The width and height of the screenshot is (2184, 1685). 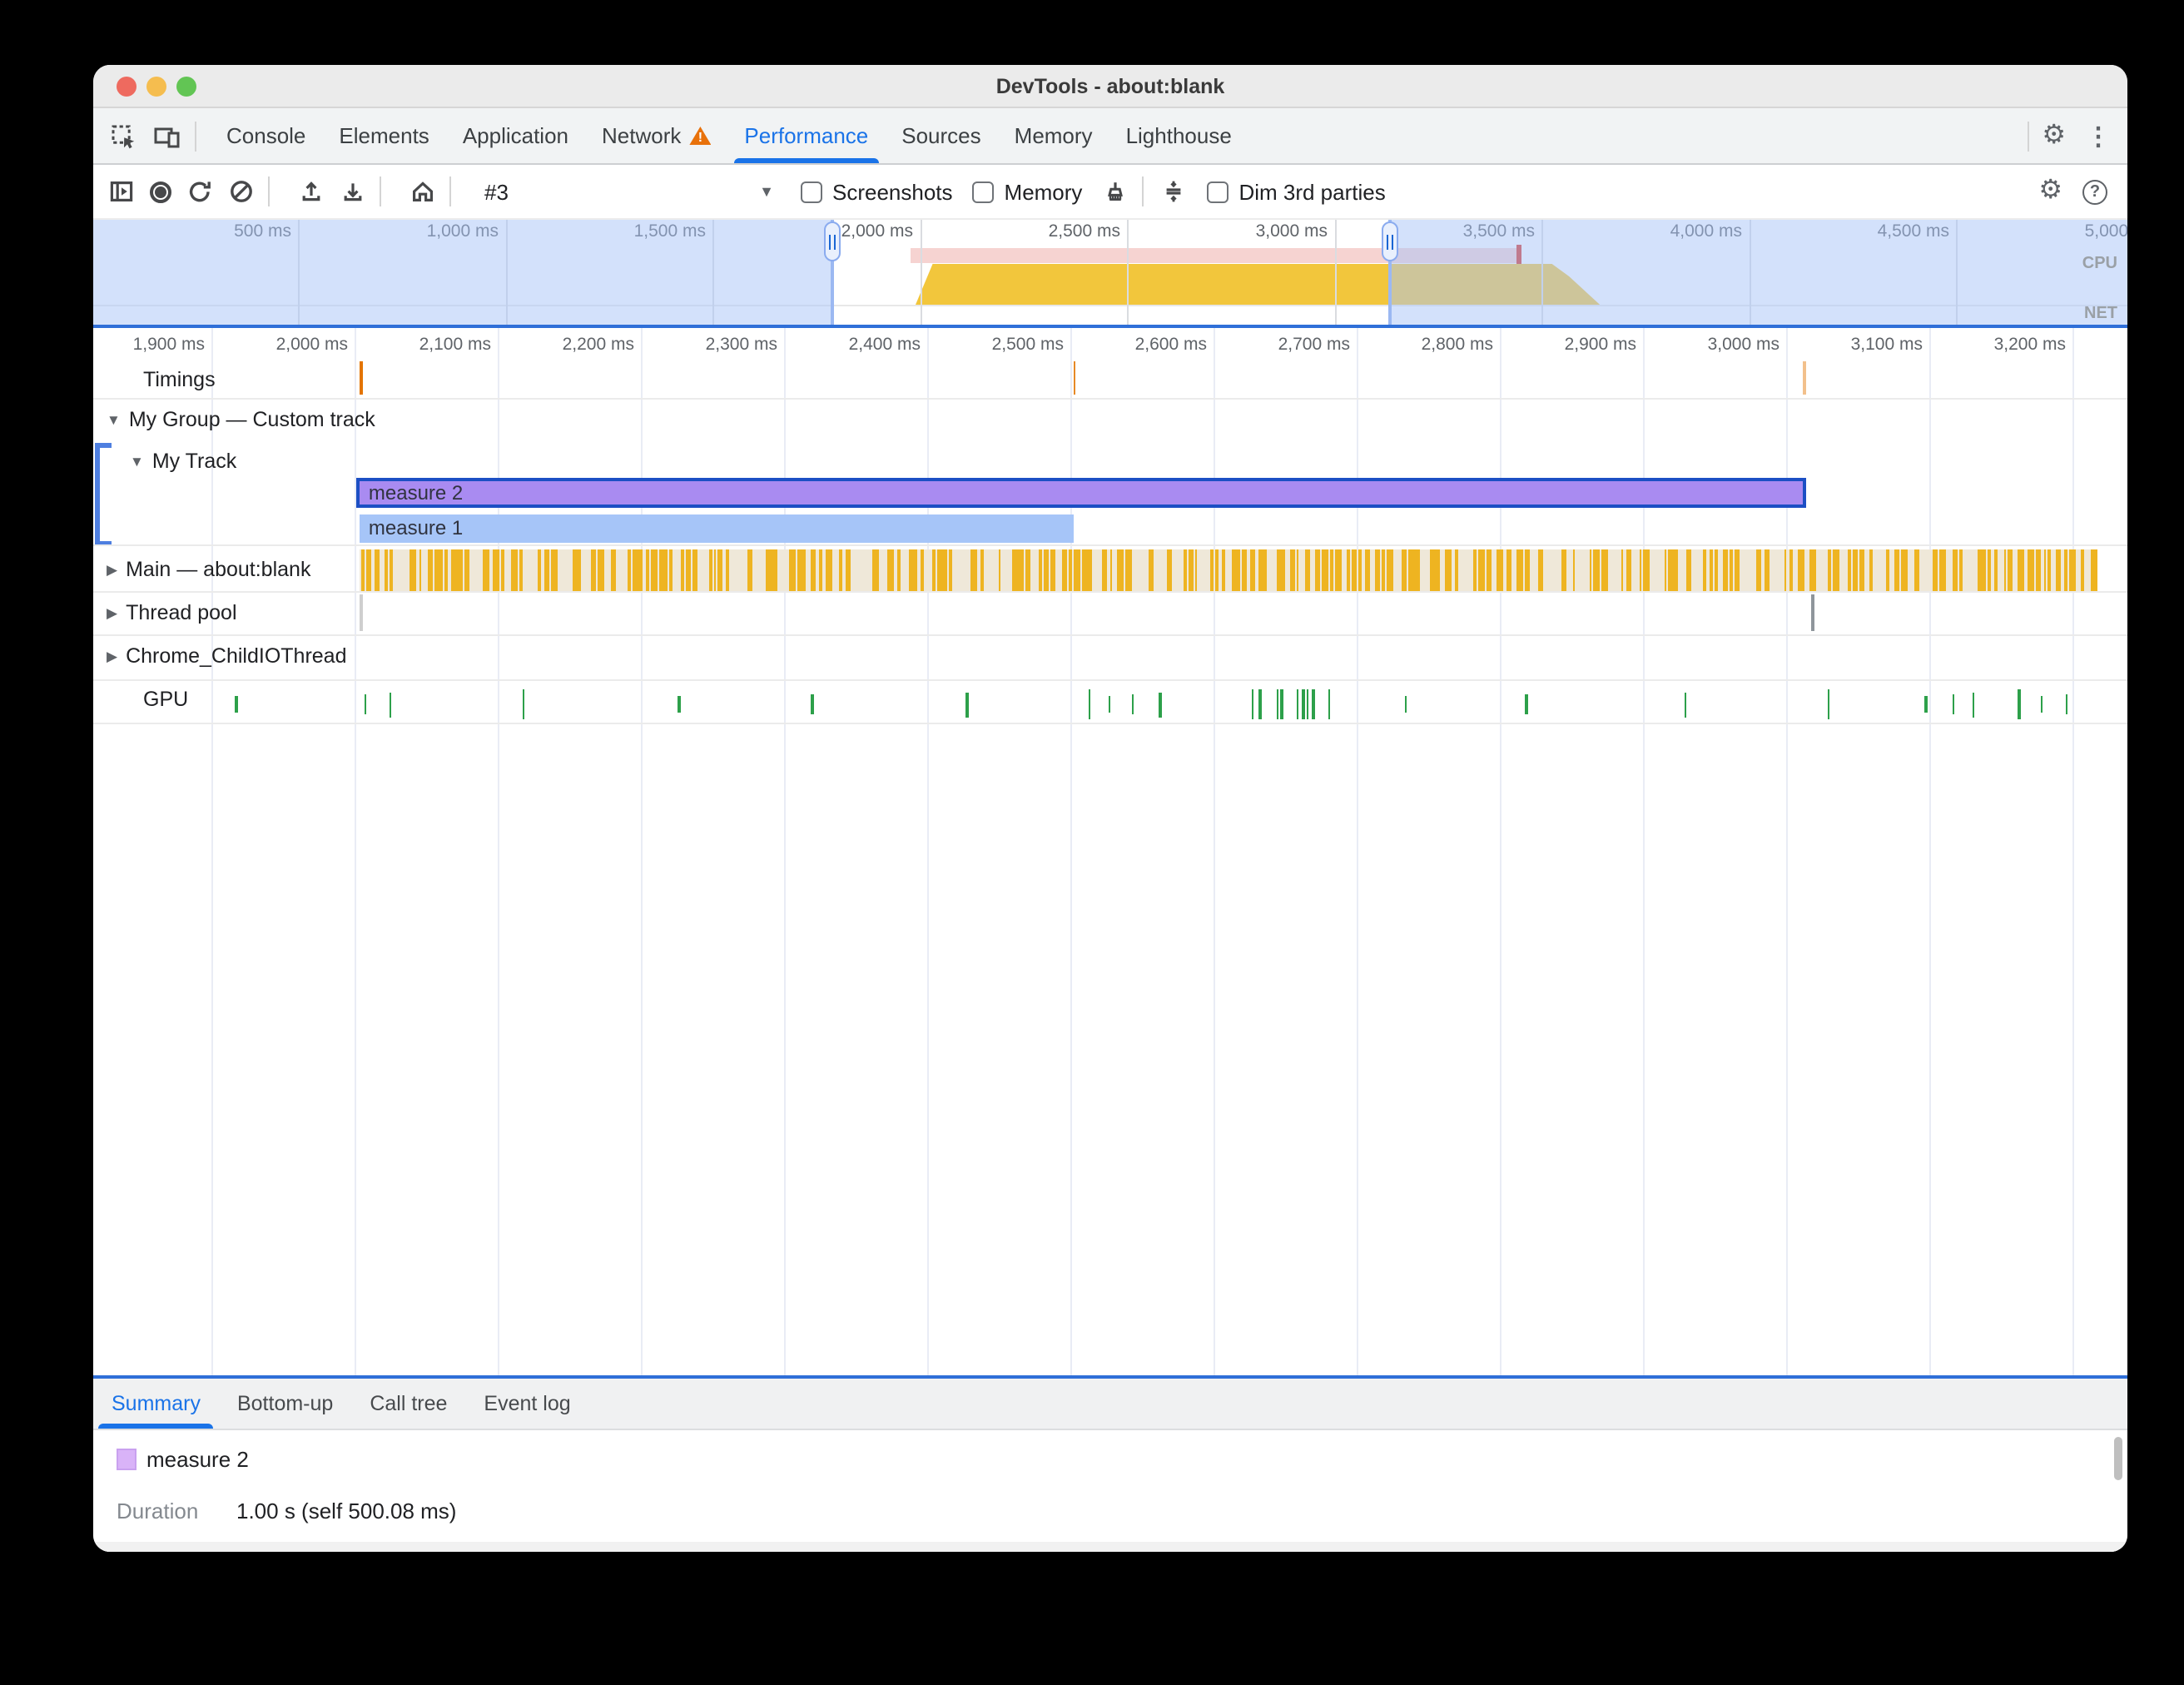 I want to click on tab-application: Application, so click(x=515, y=135).